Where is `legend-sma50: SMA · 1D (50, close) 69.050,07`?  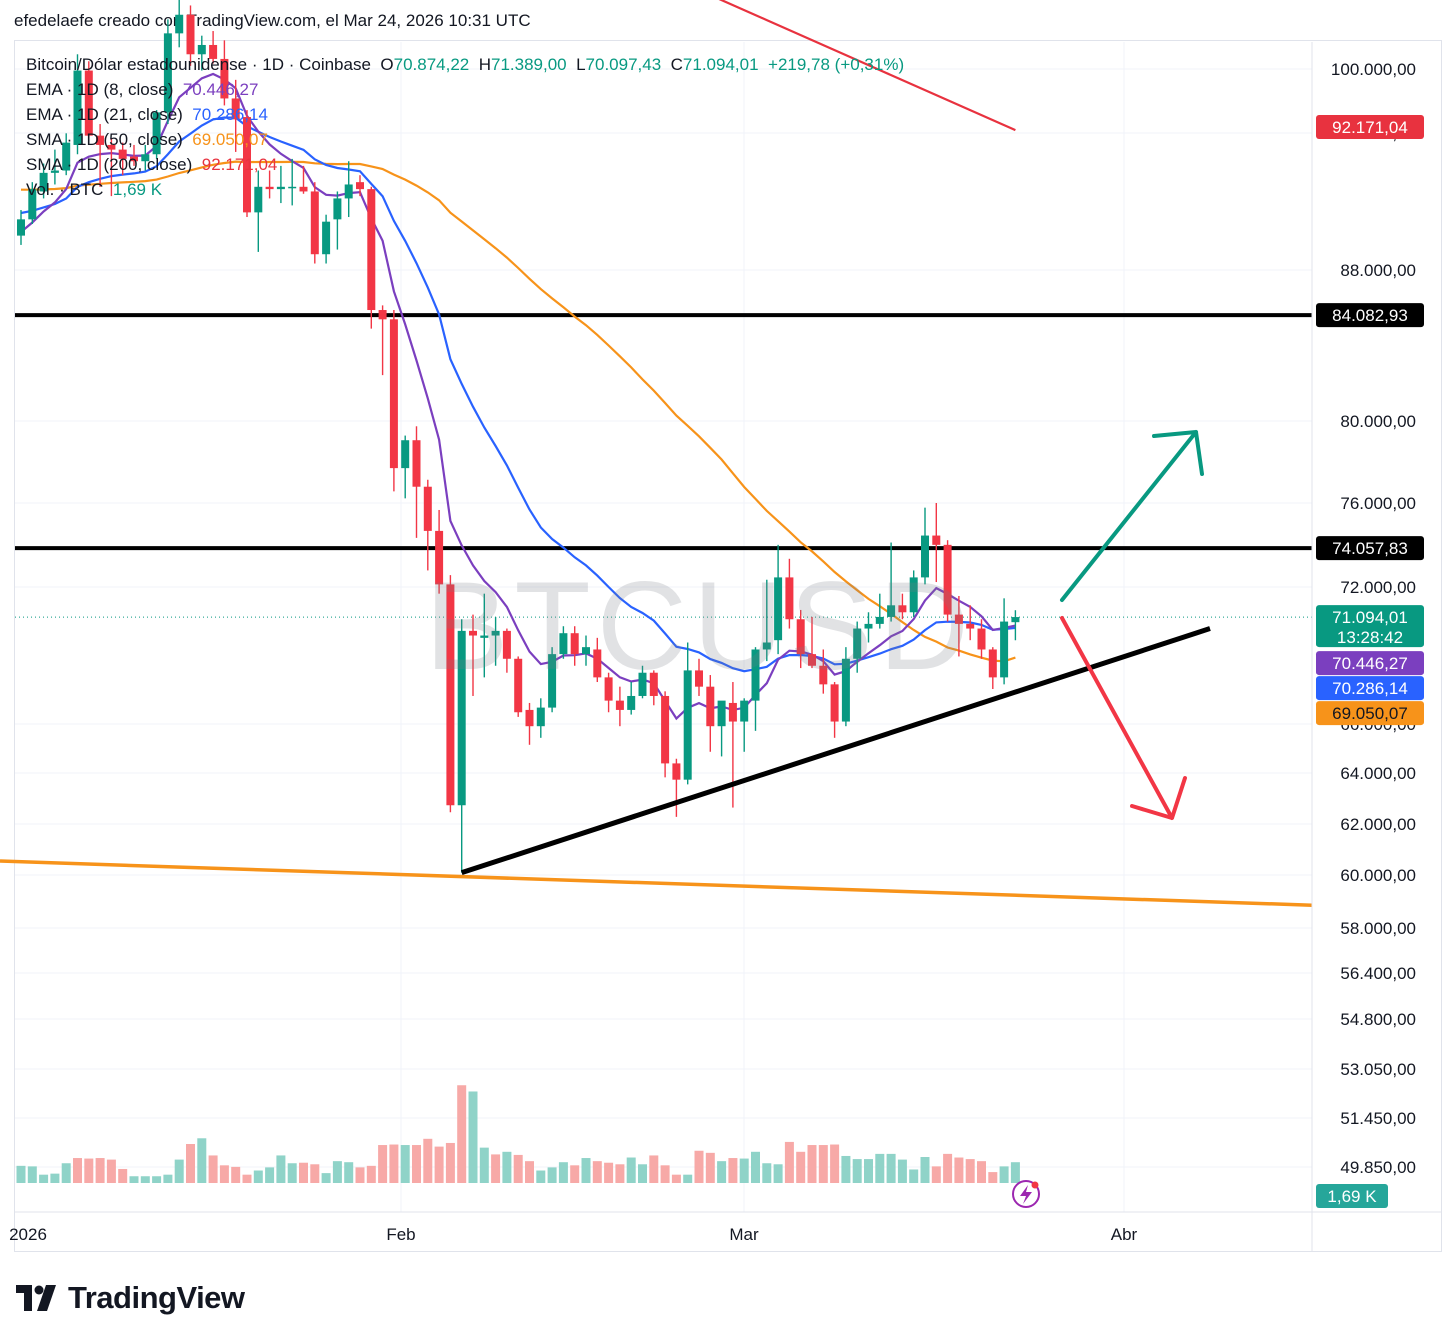 legend-sma50: SMA · 1D (50, close) 69.050,07 is located at coordinates (465, 139).